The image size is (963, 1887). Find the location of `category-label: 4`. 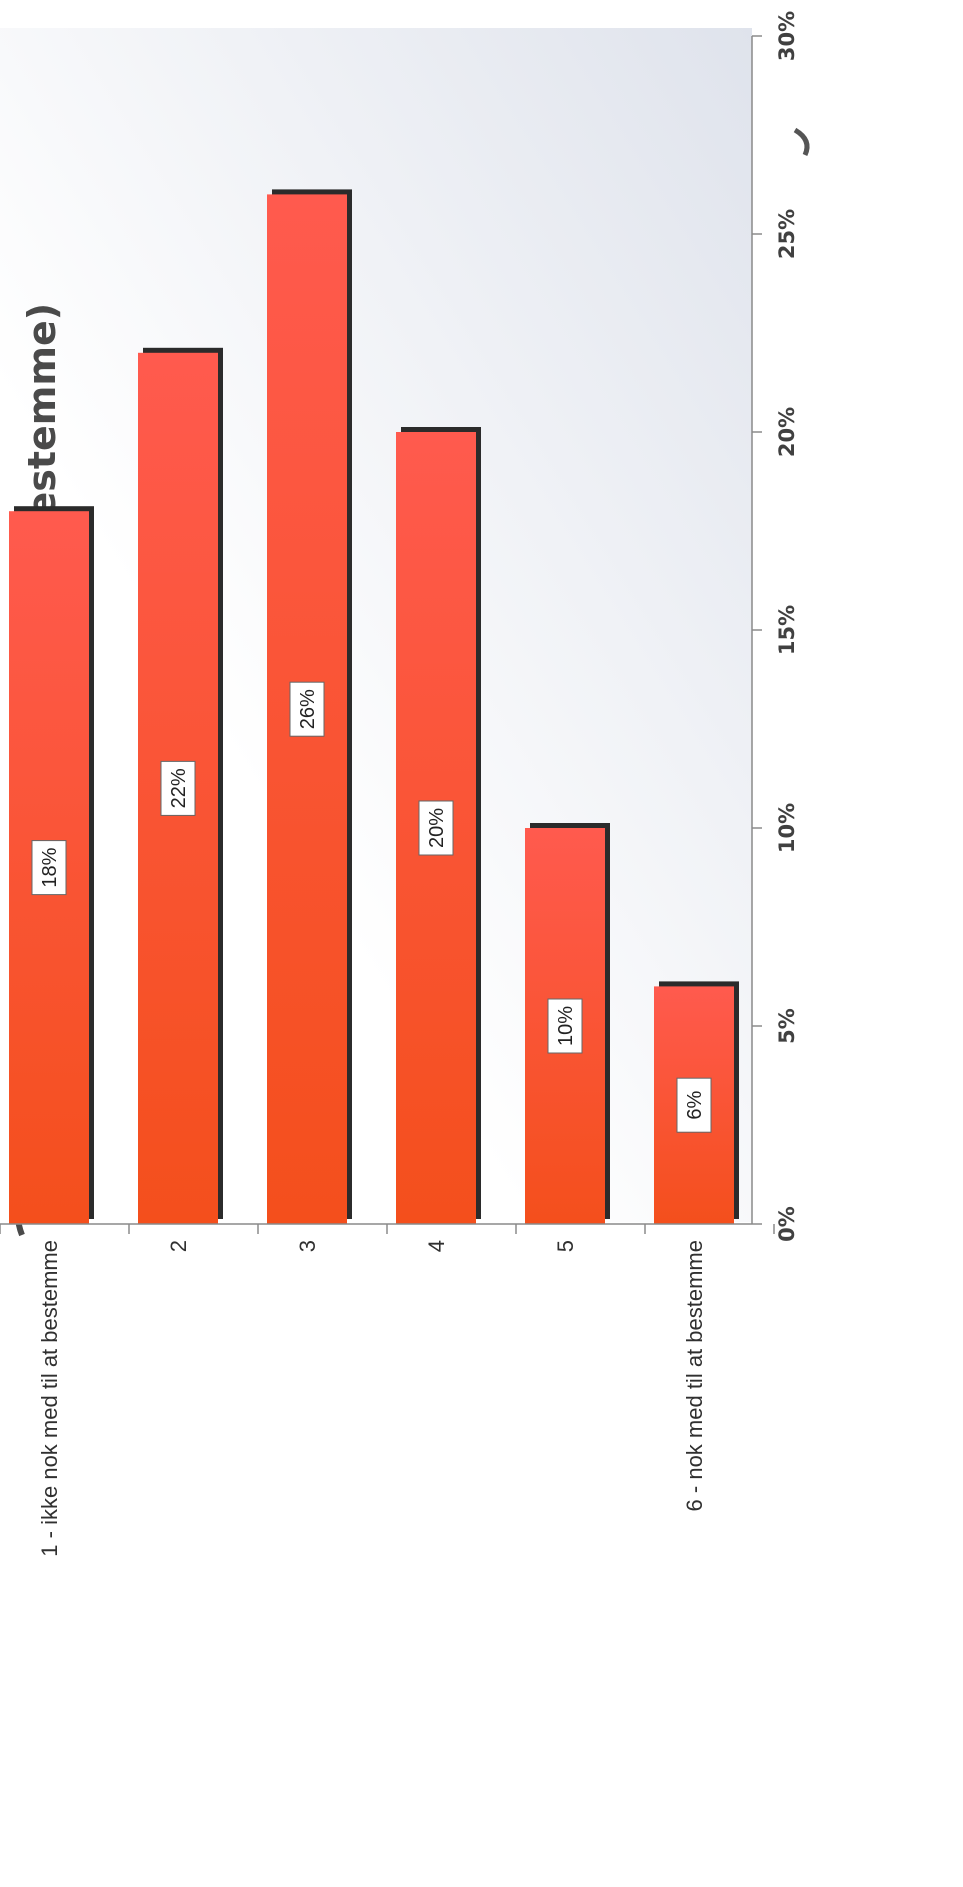

category-label: 4 is located at coordinates (436, 1246).